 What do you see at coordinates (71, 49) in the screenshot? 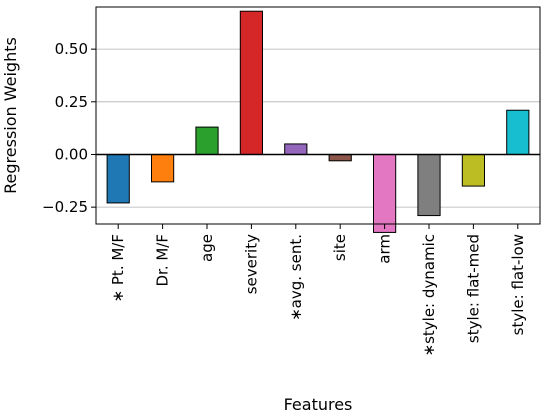
I see `y-tick-label: 0.50` at bounding box center [71, 49].